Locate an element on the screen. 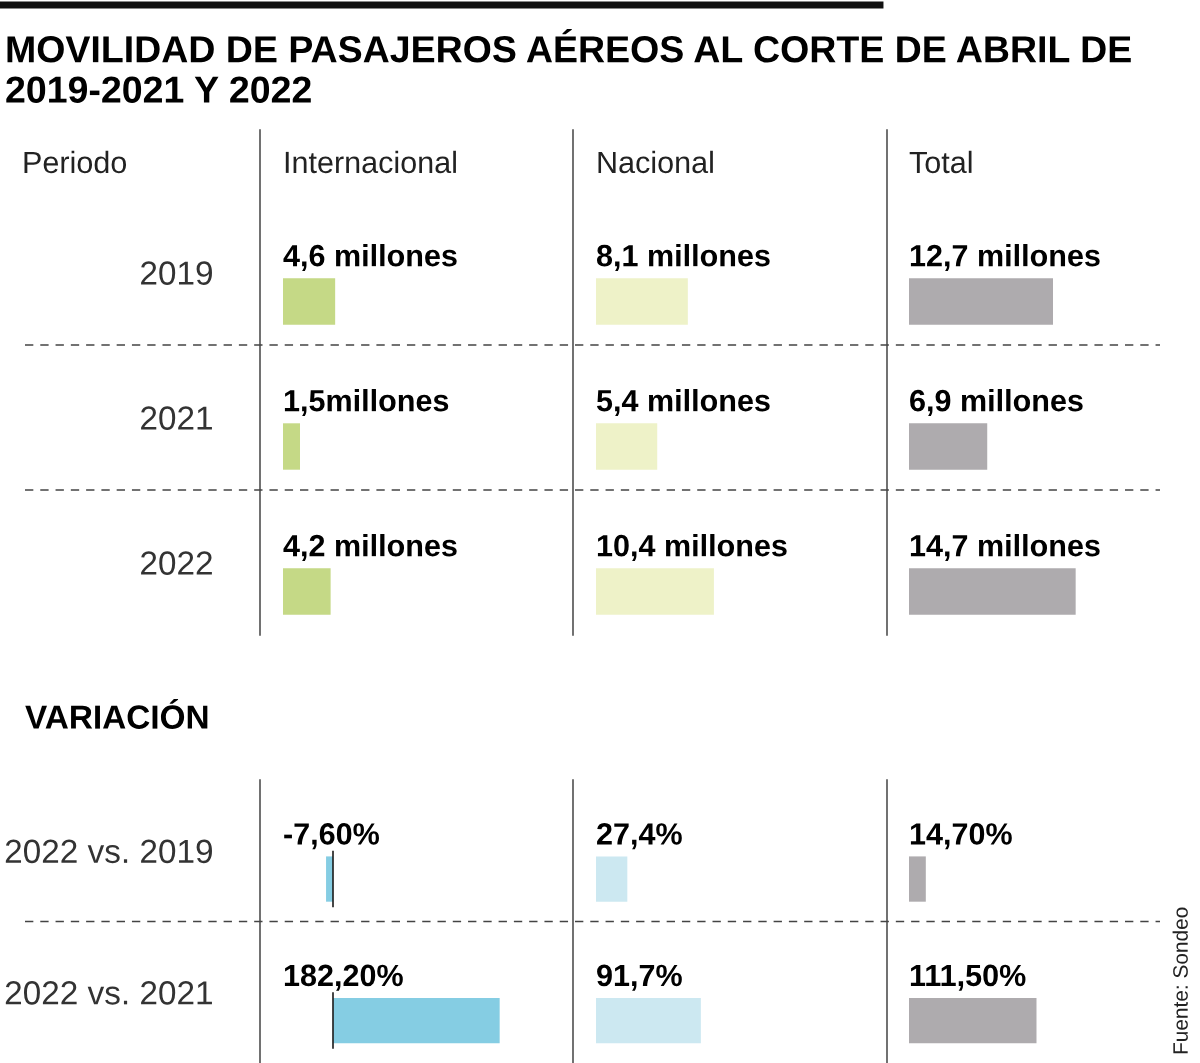  y-tick-label: 2022 vs. 2021 is located at coordinates (108, 993).